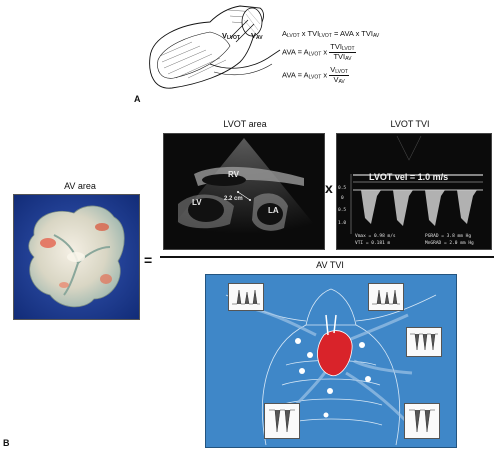  I want to click on aortic-valve-specimen, so click(76, 257).